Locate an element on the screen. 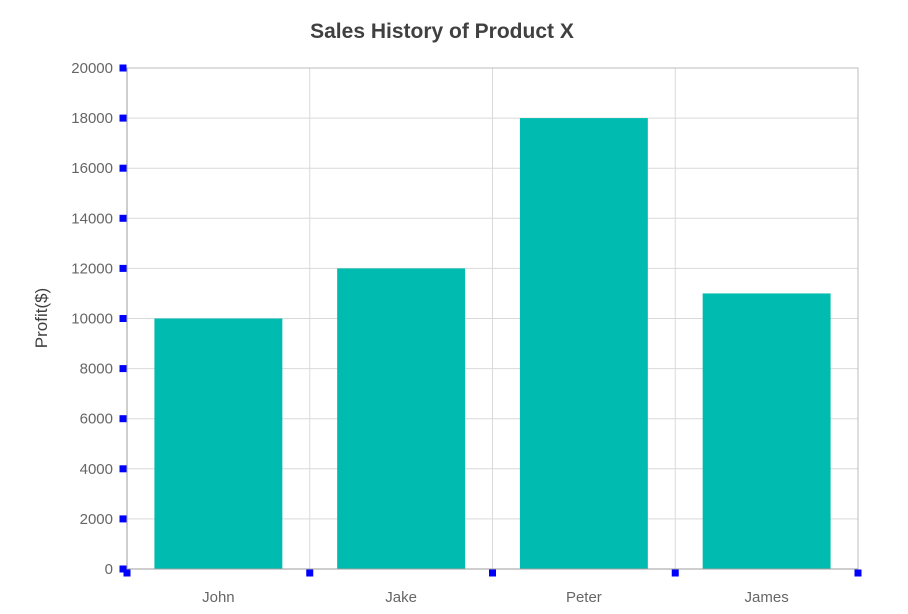  y-tick-label: 2000 is located at coordinates (96, 519).